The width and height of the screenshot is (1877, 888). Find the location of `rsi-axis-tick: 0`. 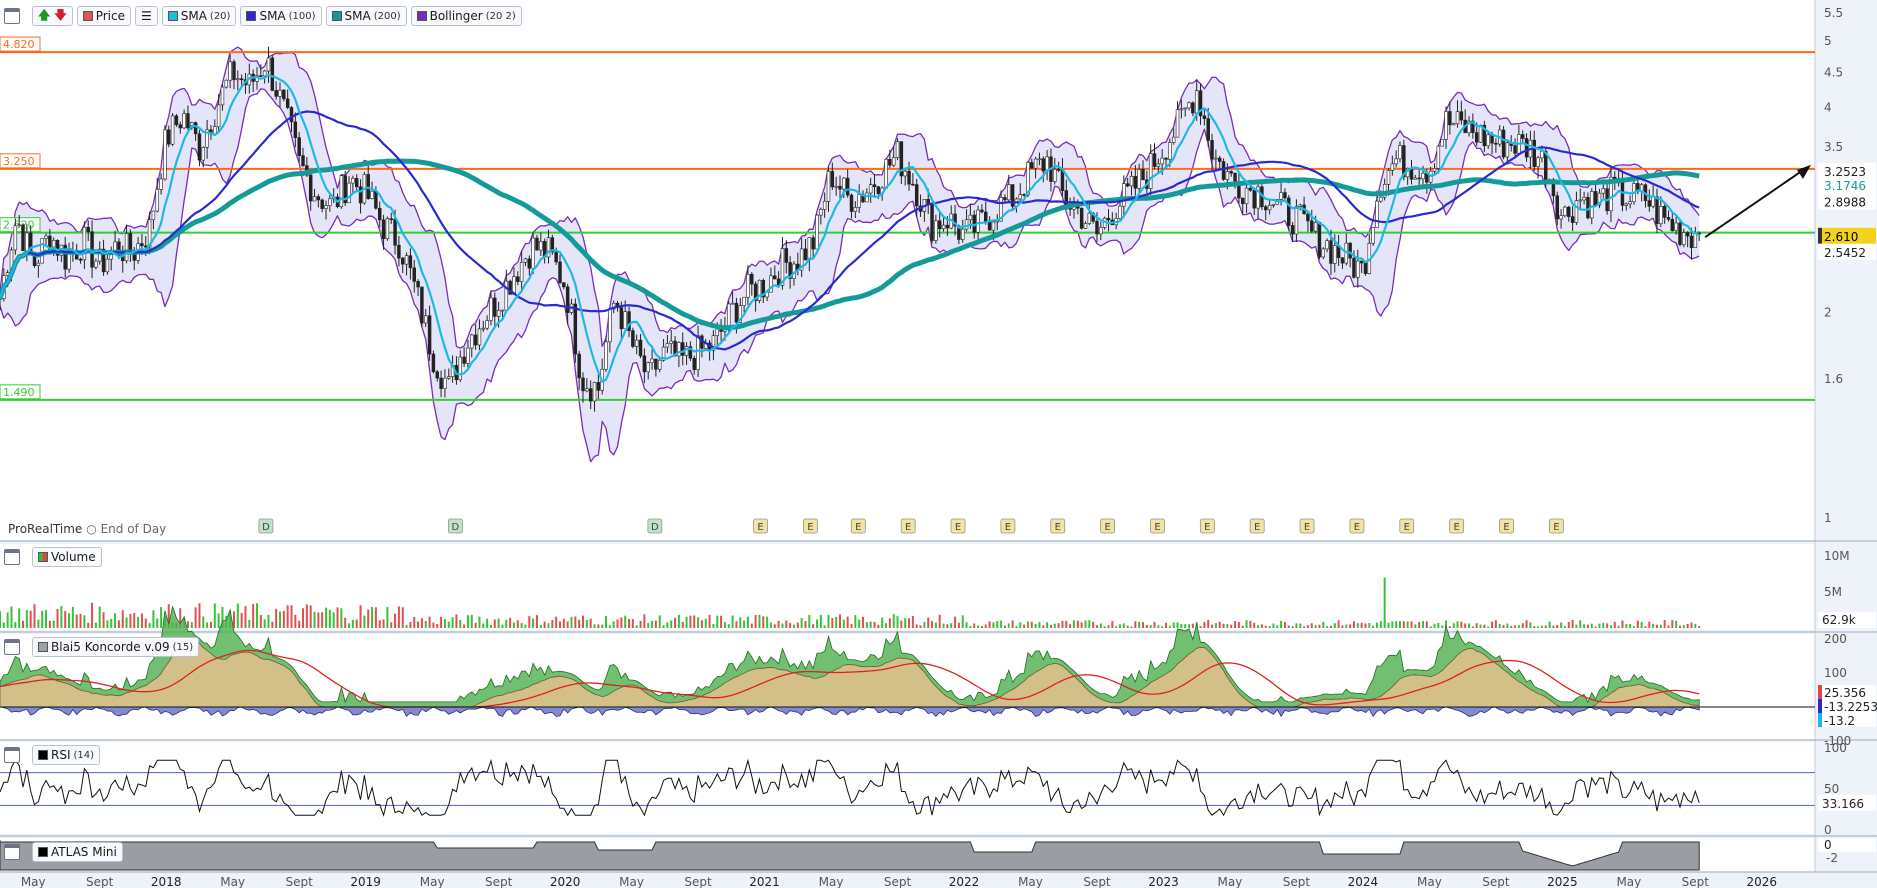

rsi-axis-tick: 0 is located at coordinates (1828, 830).